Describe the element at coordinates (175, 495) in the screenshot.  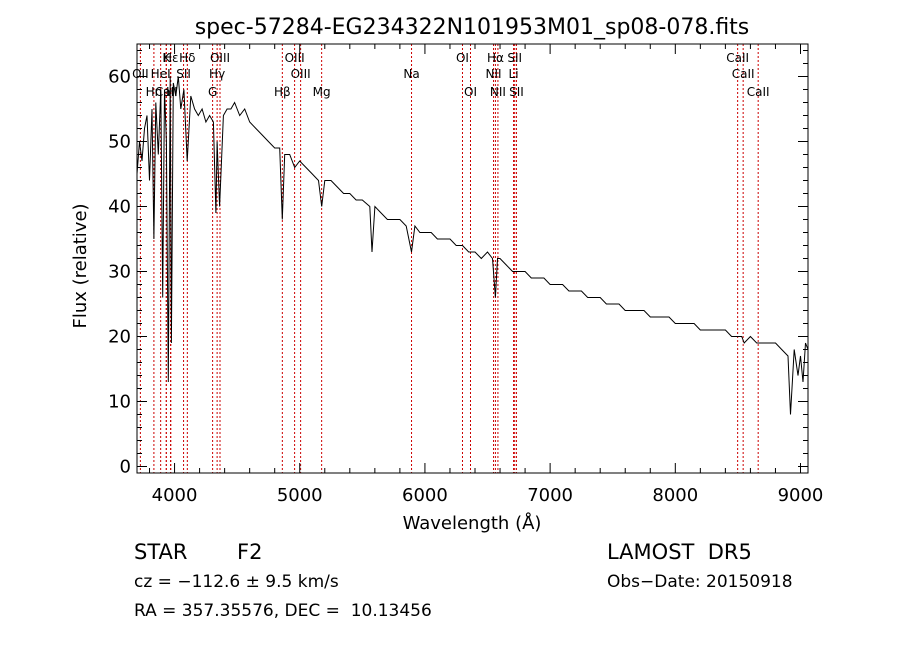
I see `x-tick-label: 4000` at that location.